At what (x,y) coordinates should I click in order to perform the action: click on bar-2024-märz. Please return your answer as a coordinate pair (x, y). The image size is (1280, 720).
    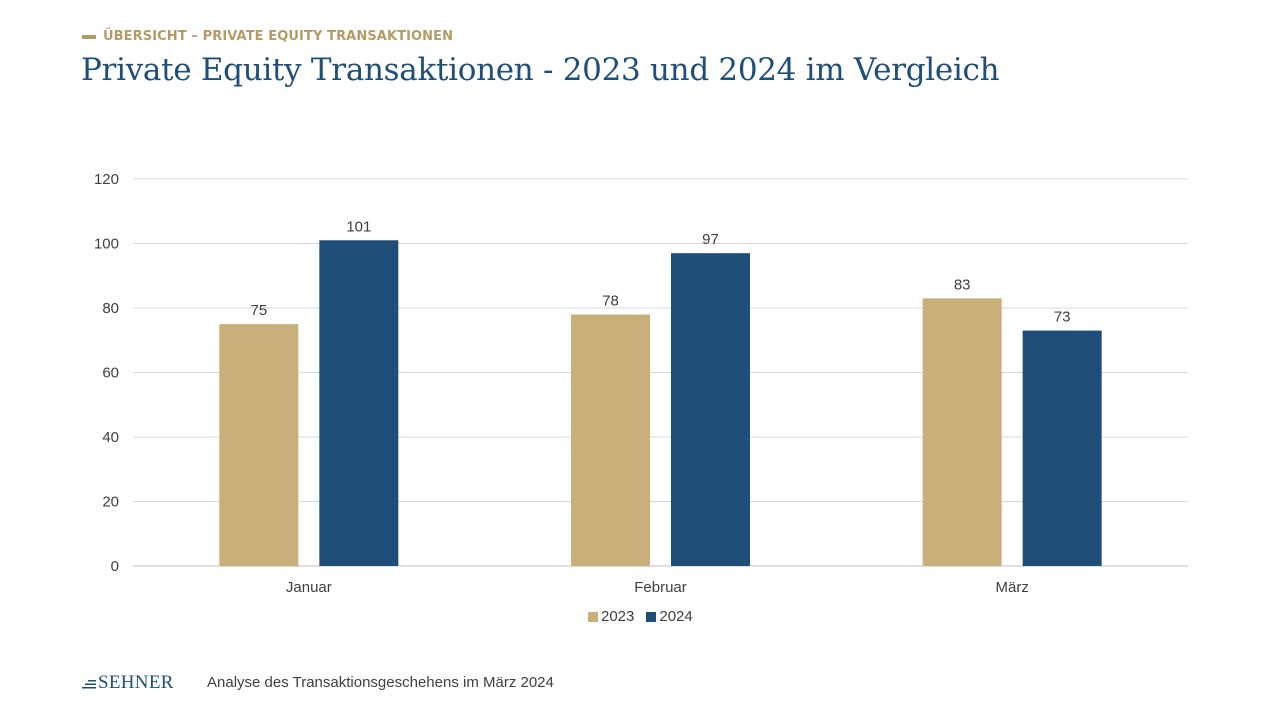
    Looking at the image, I should click on (1062, 448).